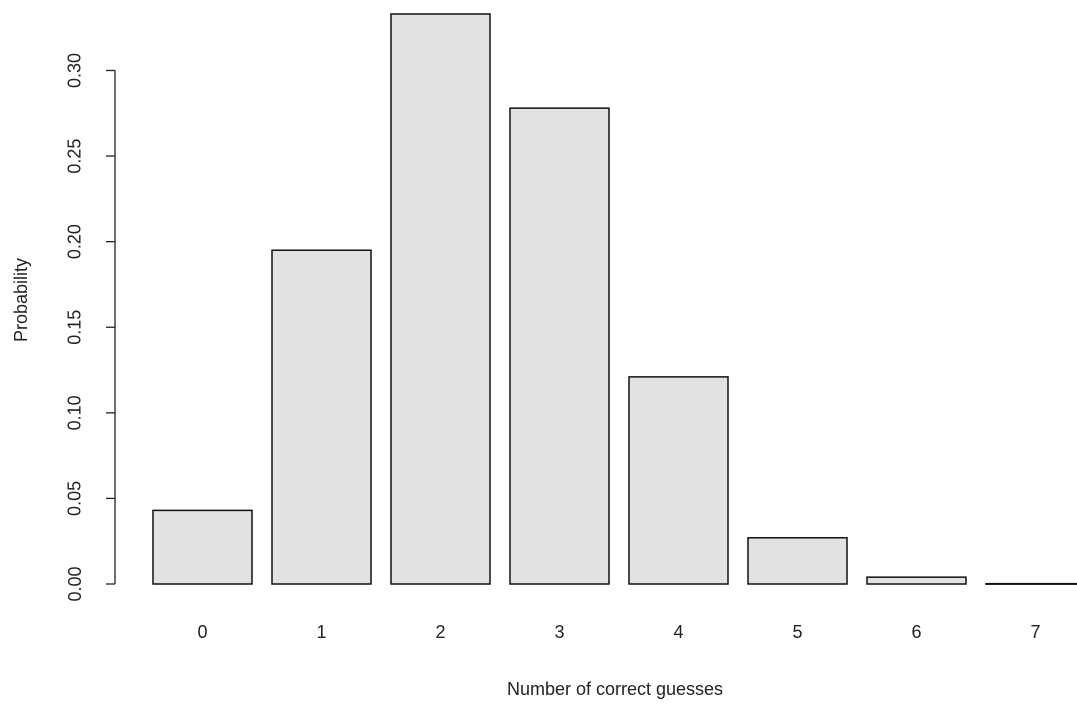 This screenshot has width=1077, height=707. Describe the element at coordinates (75, 498) in the screenshot. I see `y-tick-label: 0.05` at that location.